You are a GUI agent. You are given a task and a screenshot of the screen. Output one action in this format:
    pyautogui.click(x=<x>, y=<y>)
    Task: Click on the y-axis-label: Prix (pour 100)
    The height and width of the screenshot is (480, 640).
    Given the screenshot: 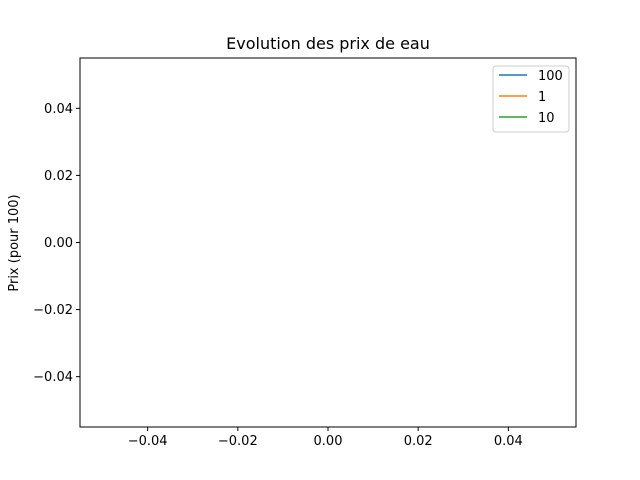 What is the action you would take?
    pyautogui.click(x=14, y=242)
    